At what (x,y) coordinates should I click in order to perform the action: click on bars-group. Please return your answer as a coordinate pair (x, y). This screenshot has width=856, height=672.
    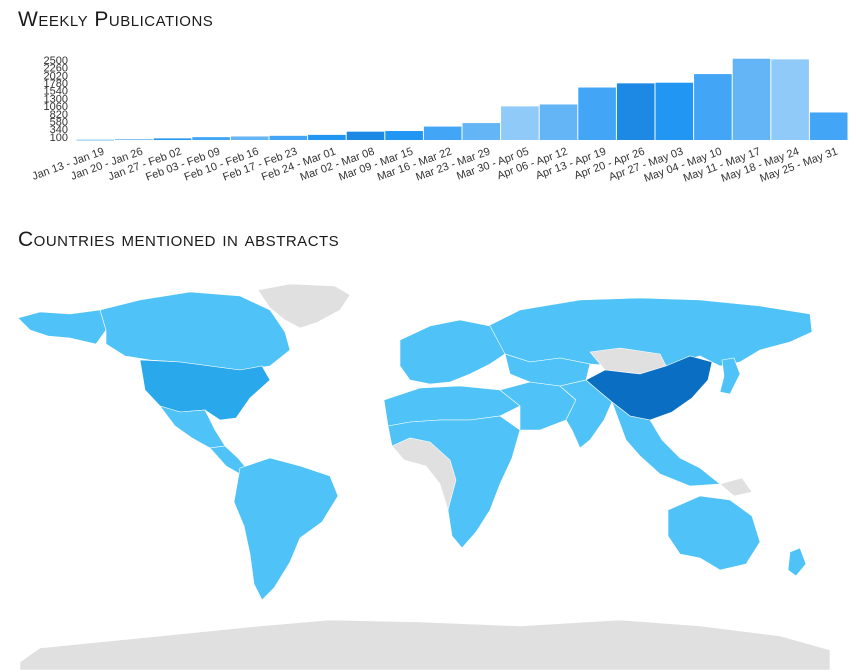
    Looking at the image, I should click on (462, 99).